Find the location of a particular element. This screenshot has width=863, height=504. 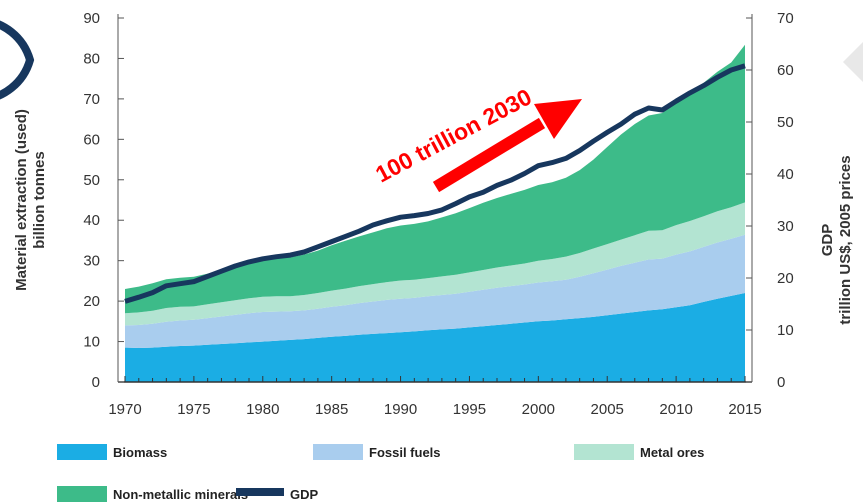

y-right-title-line2: trillion US$, 2005 prices is located at coordinates (845, 239).